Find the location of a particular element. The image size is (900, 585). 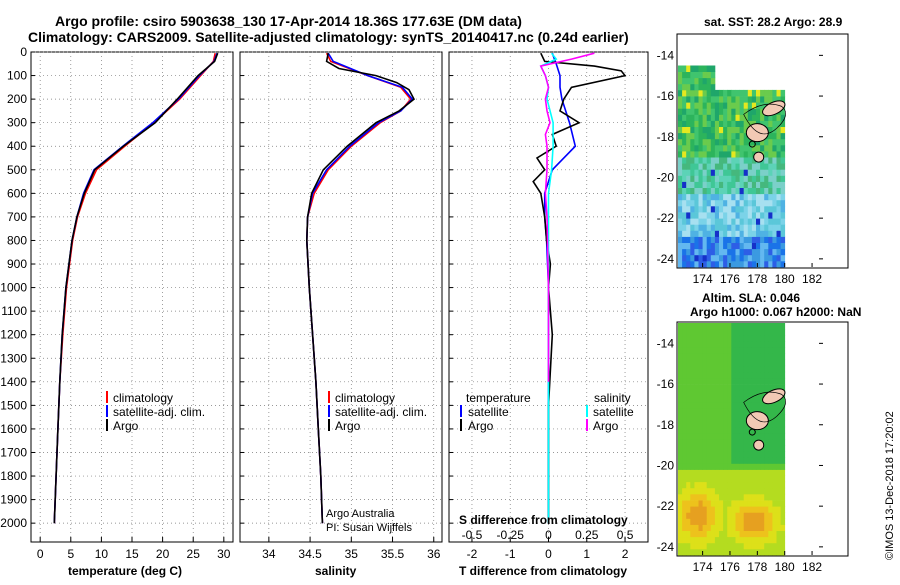

y-tick-label: 1800 is located at coordinates (13, 476).